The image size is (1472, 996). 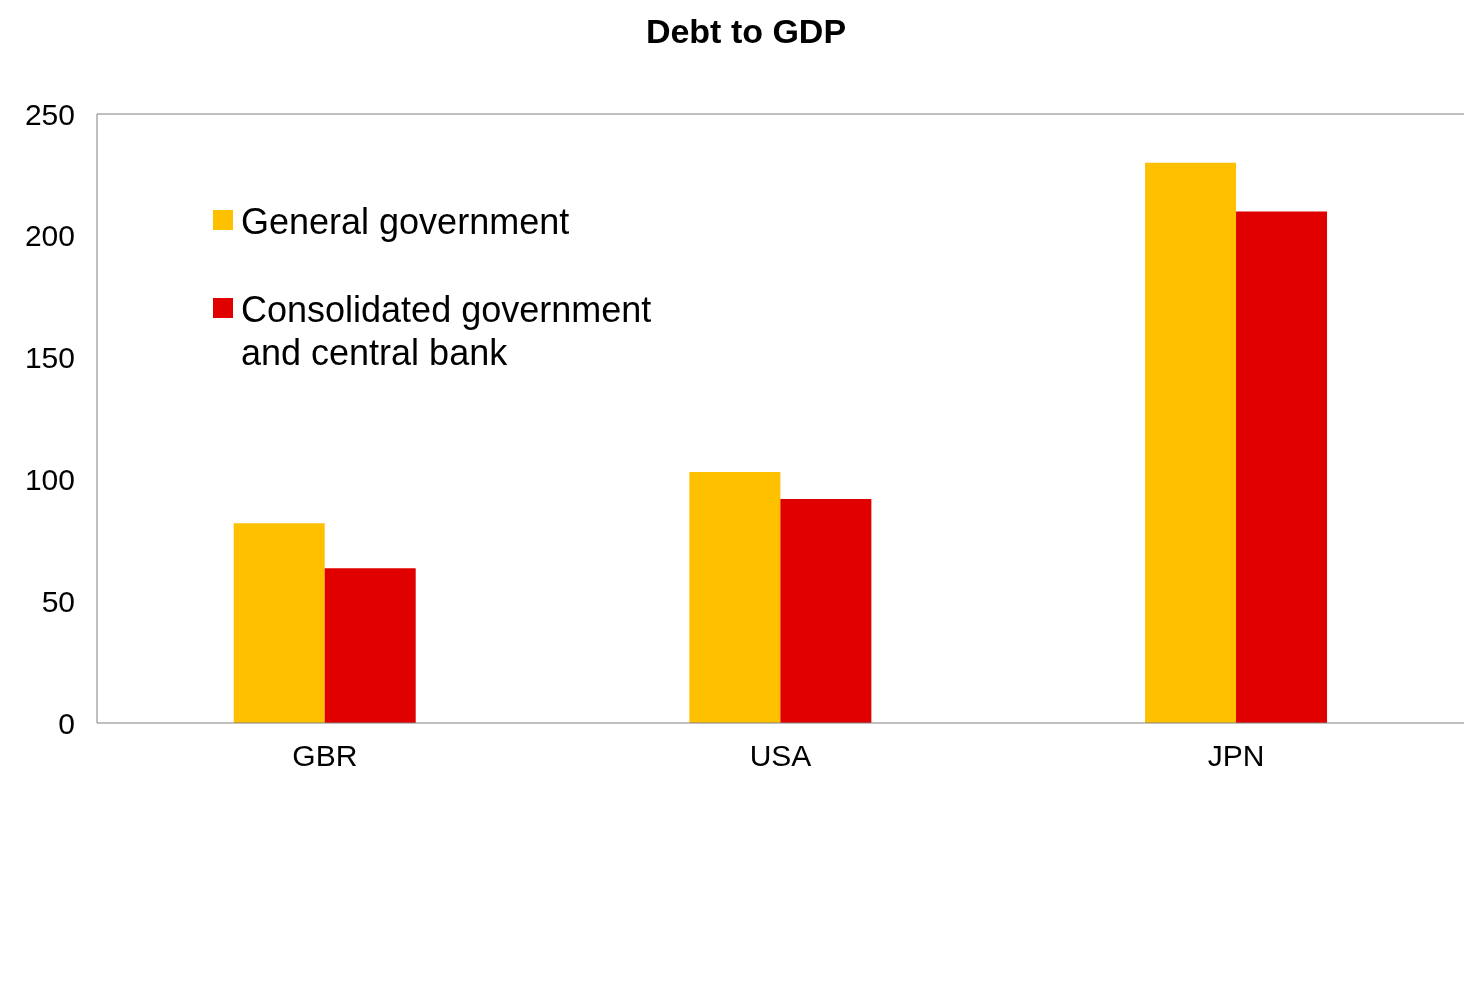 I want to click on chart-title: Debt to GDP, so click(x=746, y=31).